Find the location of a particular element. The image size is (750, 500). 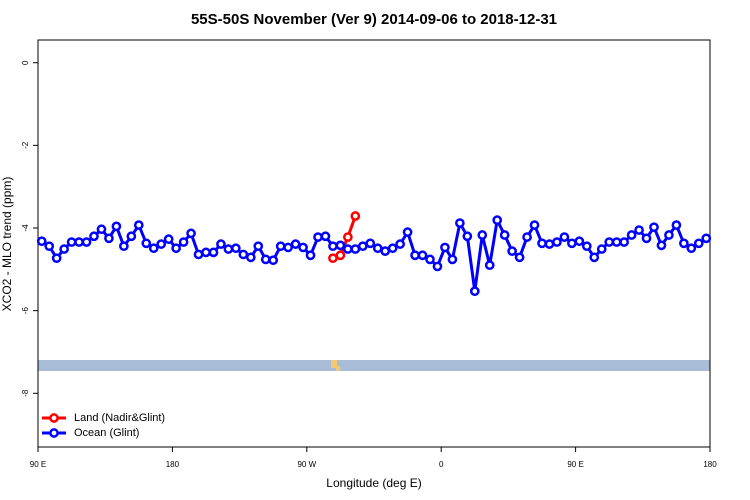

x-tick-label: 90 W is located at coordinates (306, 464).